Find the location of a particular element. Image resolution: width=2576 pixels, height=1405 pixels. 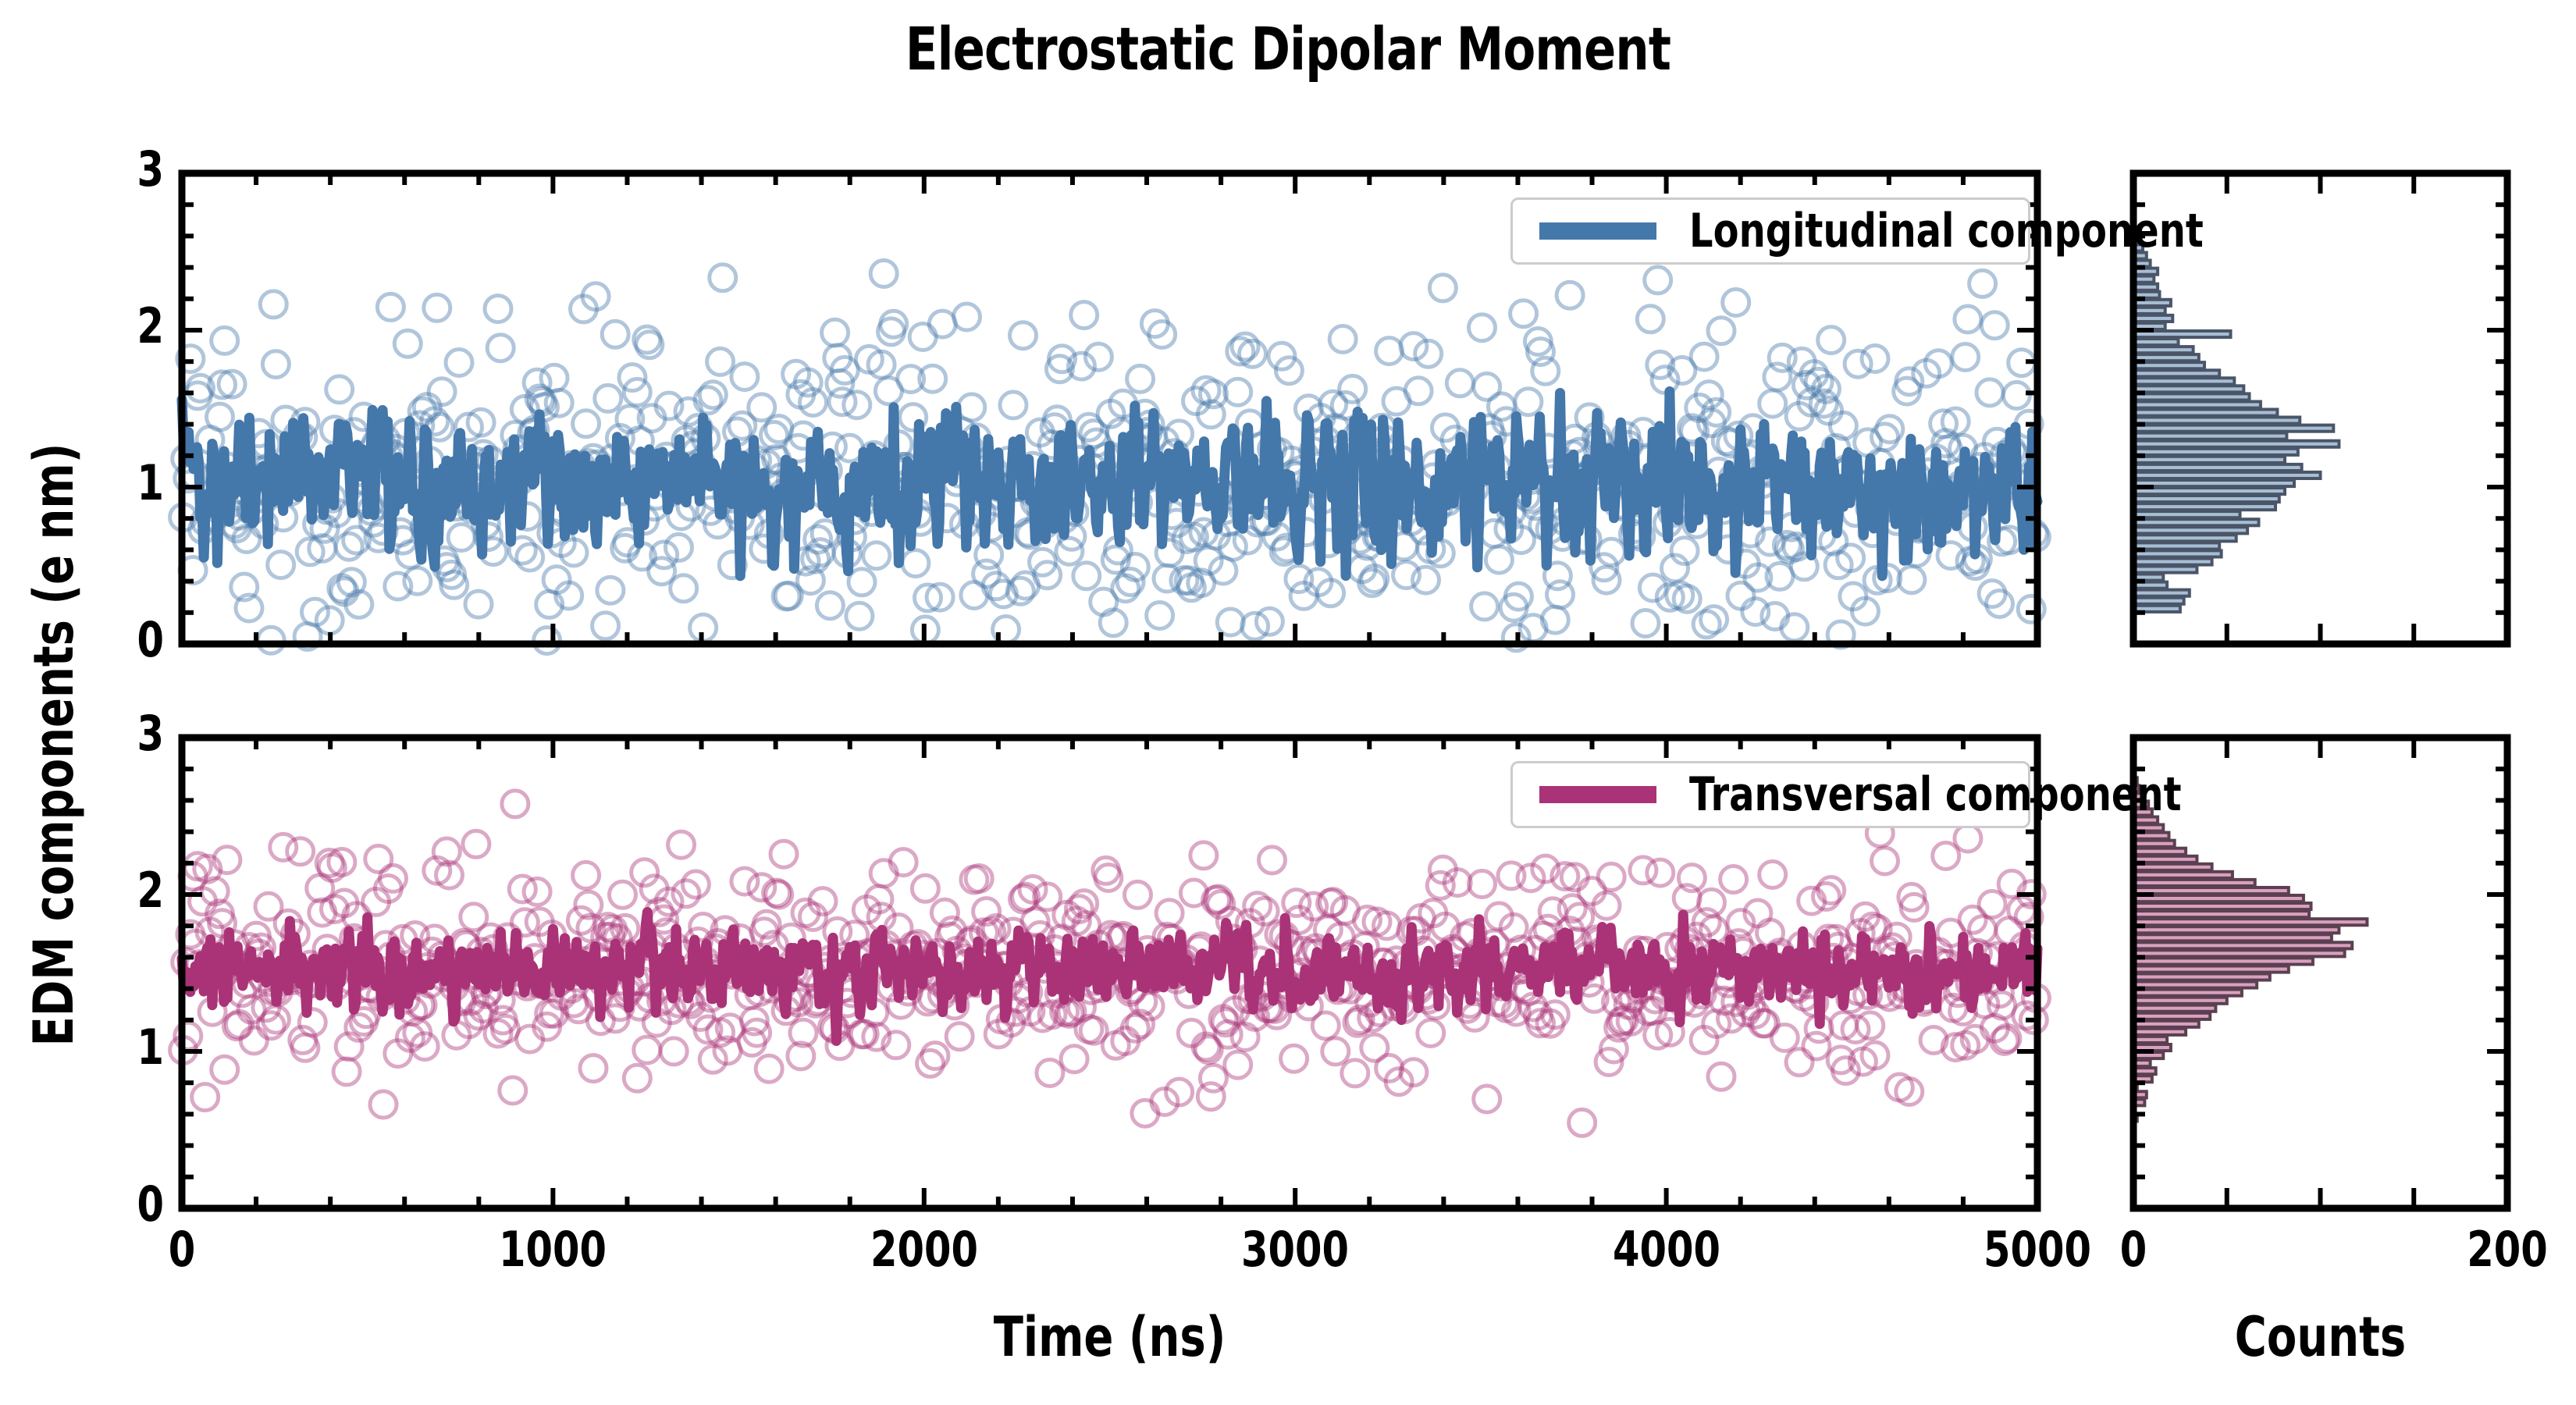

legend-label-longitudinal: Longitudinal component is located at coordinates (1946, 231).